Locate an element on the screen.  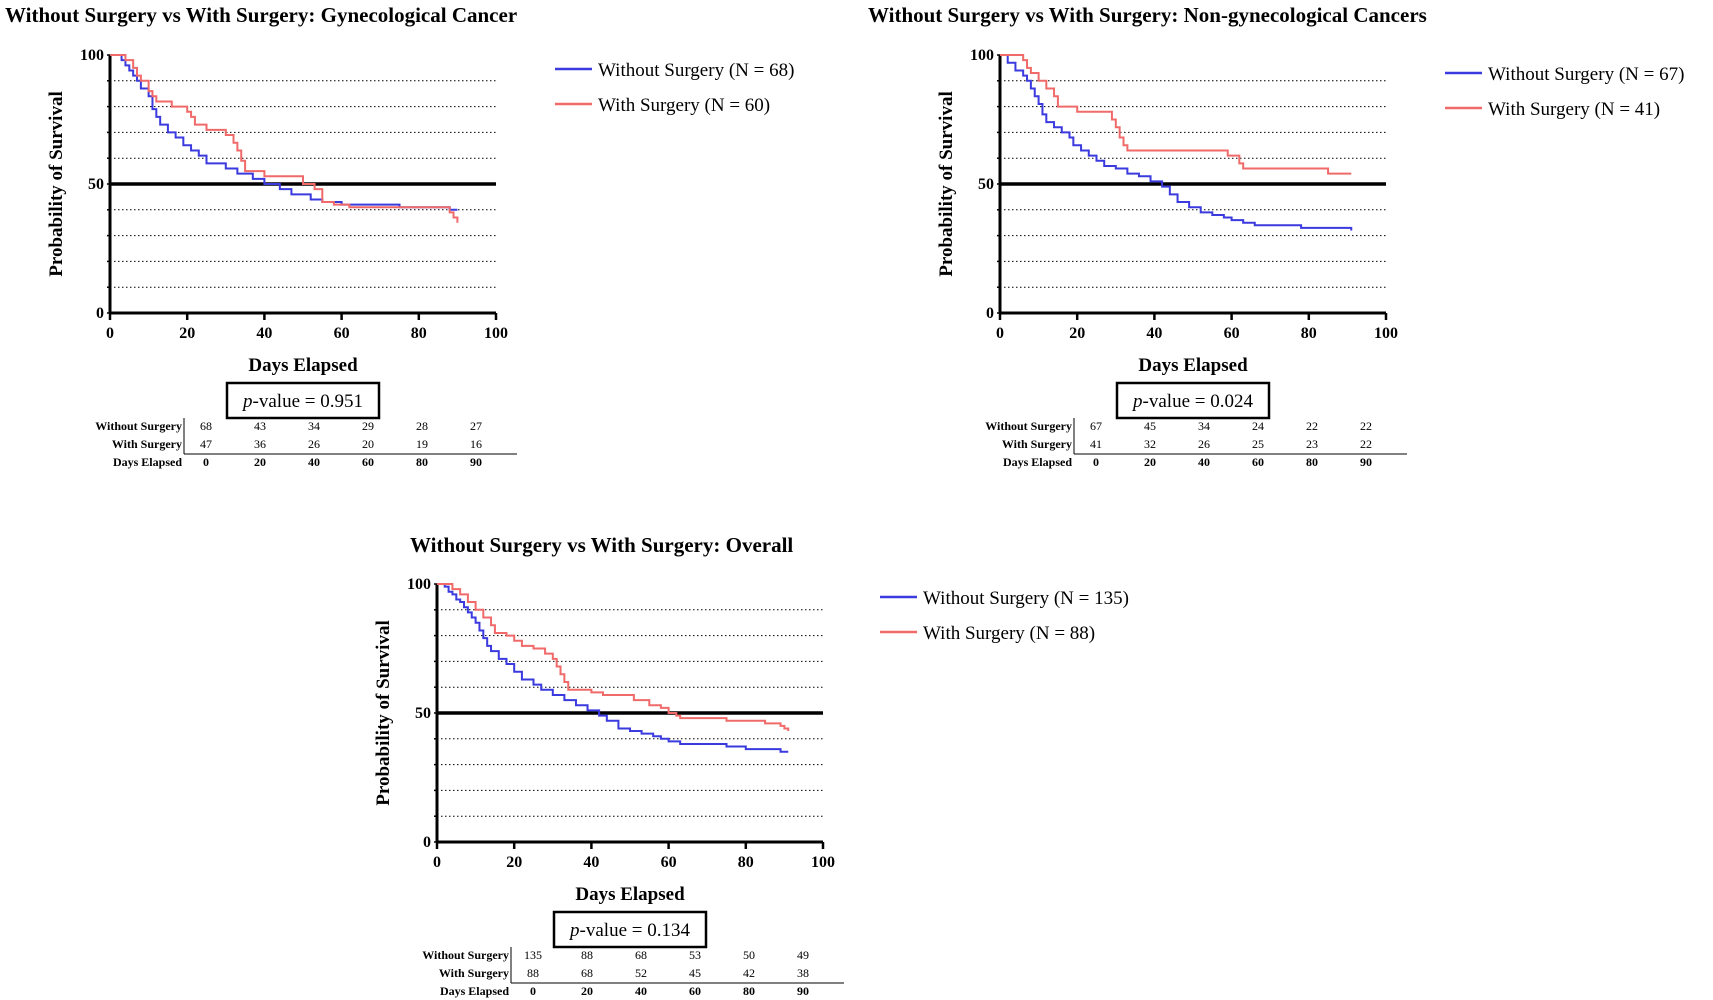
p-value-text: p-value = 0.134 is located at coordinates (629, 930).